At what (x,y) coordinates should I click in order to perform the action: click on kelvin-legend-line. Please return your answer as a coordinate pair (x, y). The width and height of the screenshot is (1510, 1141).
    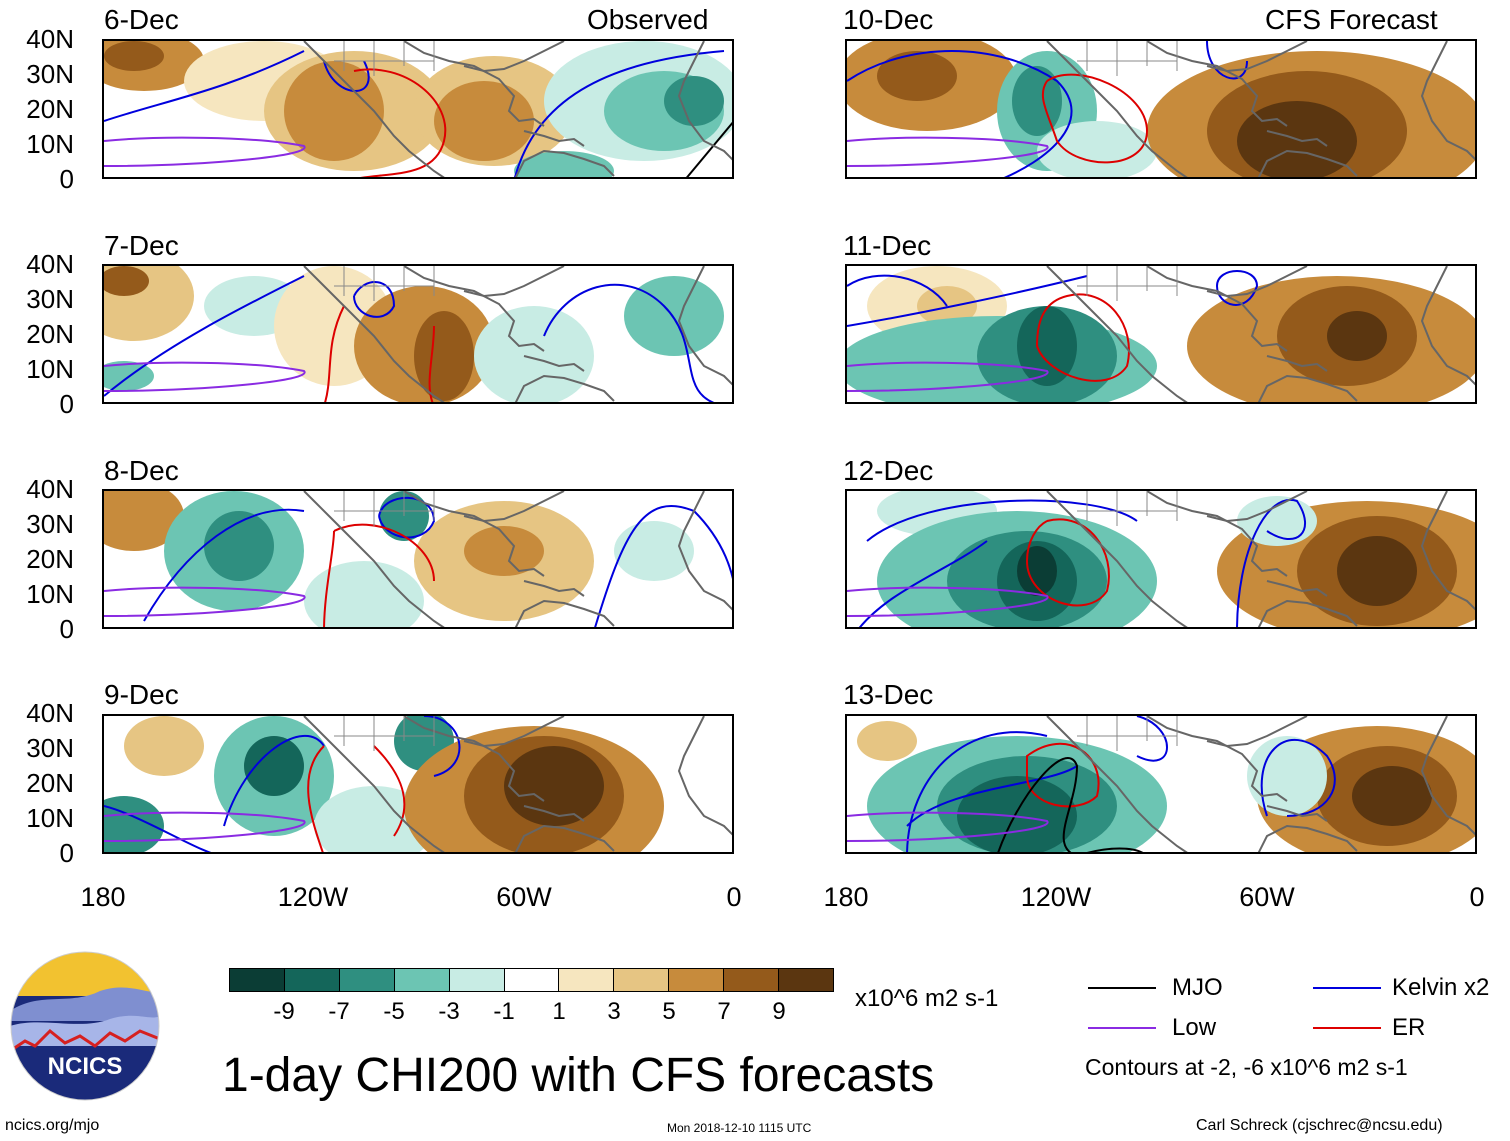
    Looking at the image, I should click on (1347, 988).